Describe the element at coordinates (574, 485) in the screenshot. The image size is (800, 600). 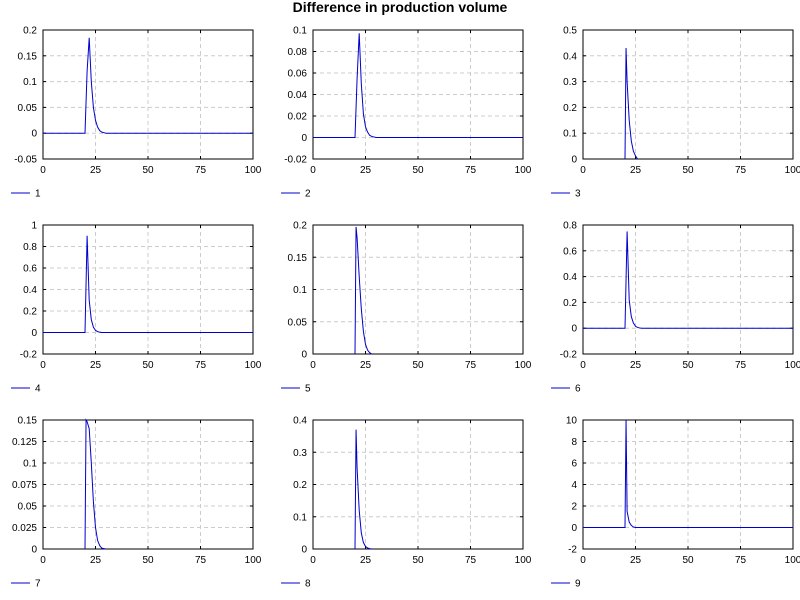
I see `y-tick-label: 4` at that location.